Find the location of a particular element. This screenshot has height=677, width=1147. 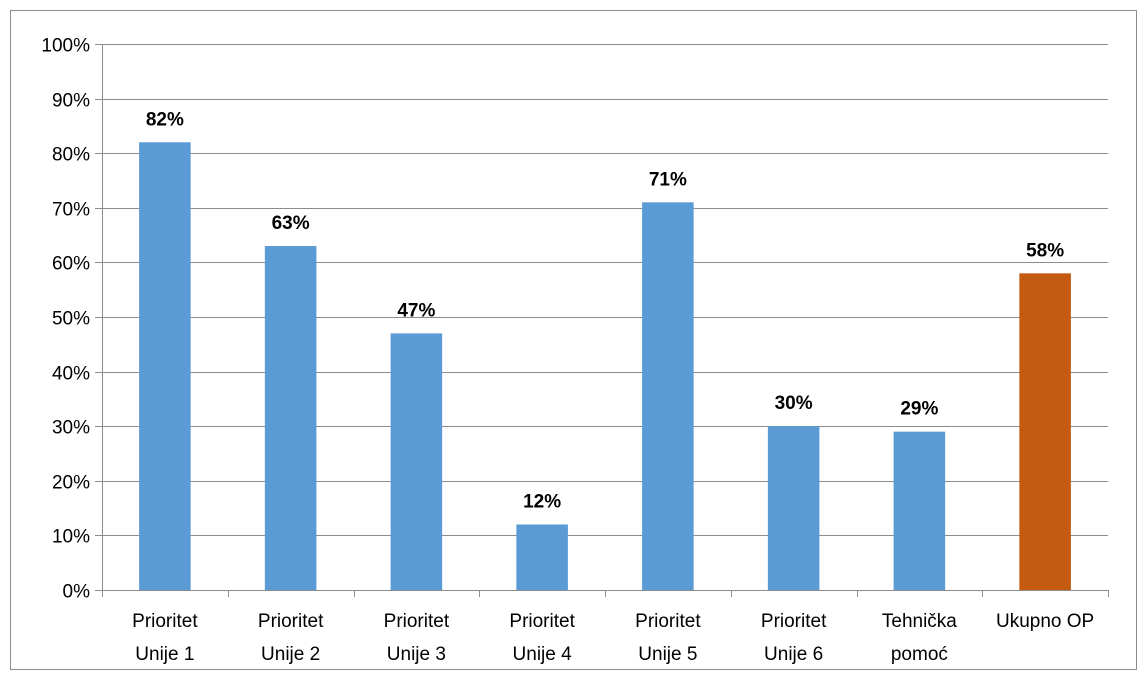

y-tick-label: 100% is located at coordinates (65, 46).